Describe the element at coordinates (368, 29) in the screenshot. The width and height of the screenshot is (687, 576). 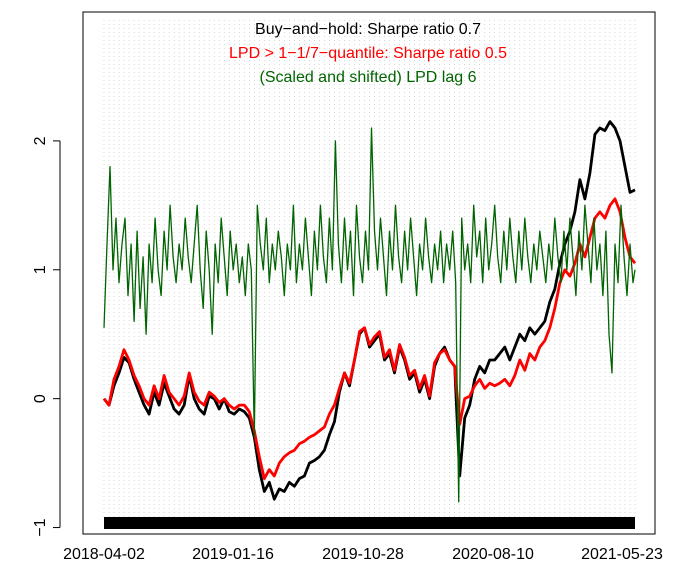
I see `title-line-1: Buy−and−hold: Sharpe ratio 0.7` at that location.